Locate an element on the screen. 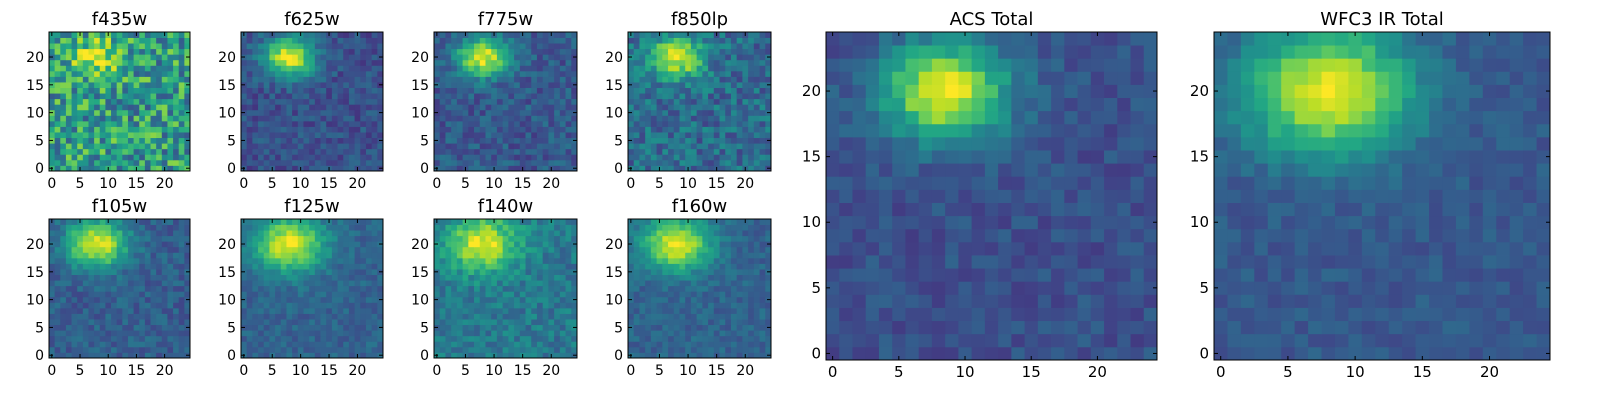 The width and height of the screenshot is (1600, 400). y-tick-label: 10 is located at coordinates (420, 114).